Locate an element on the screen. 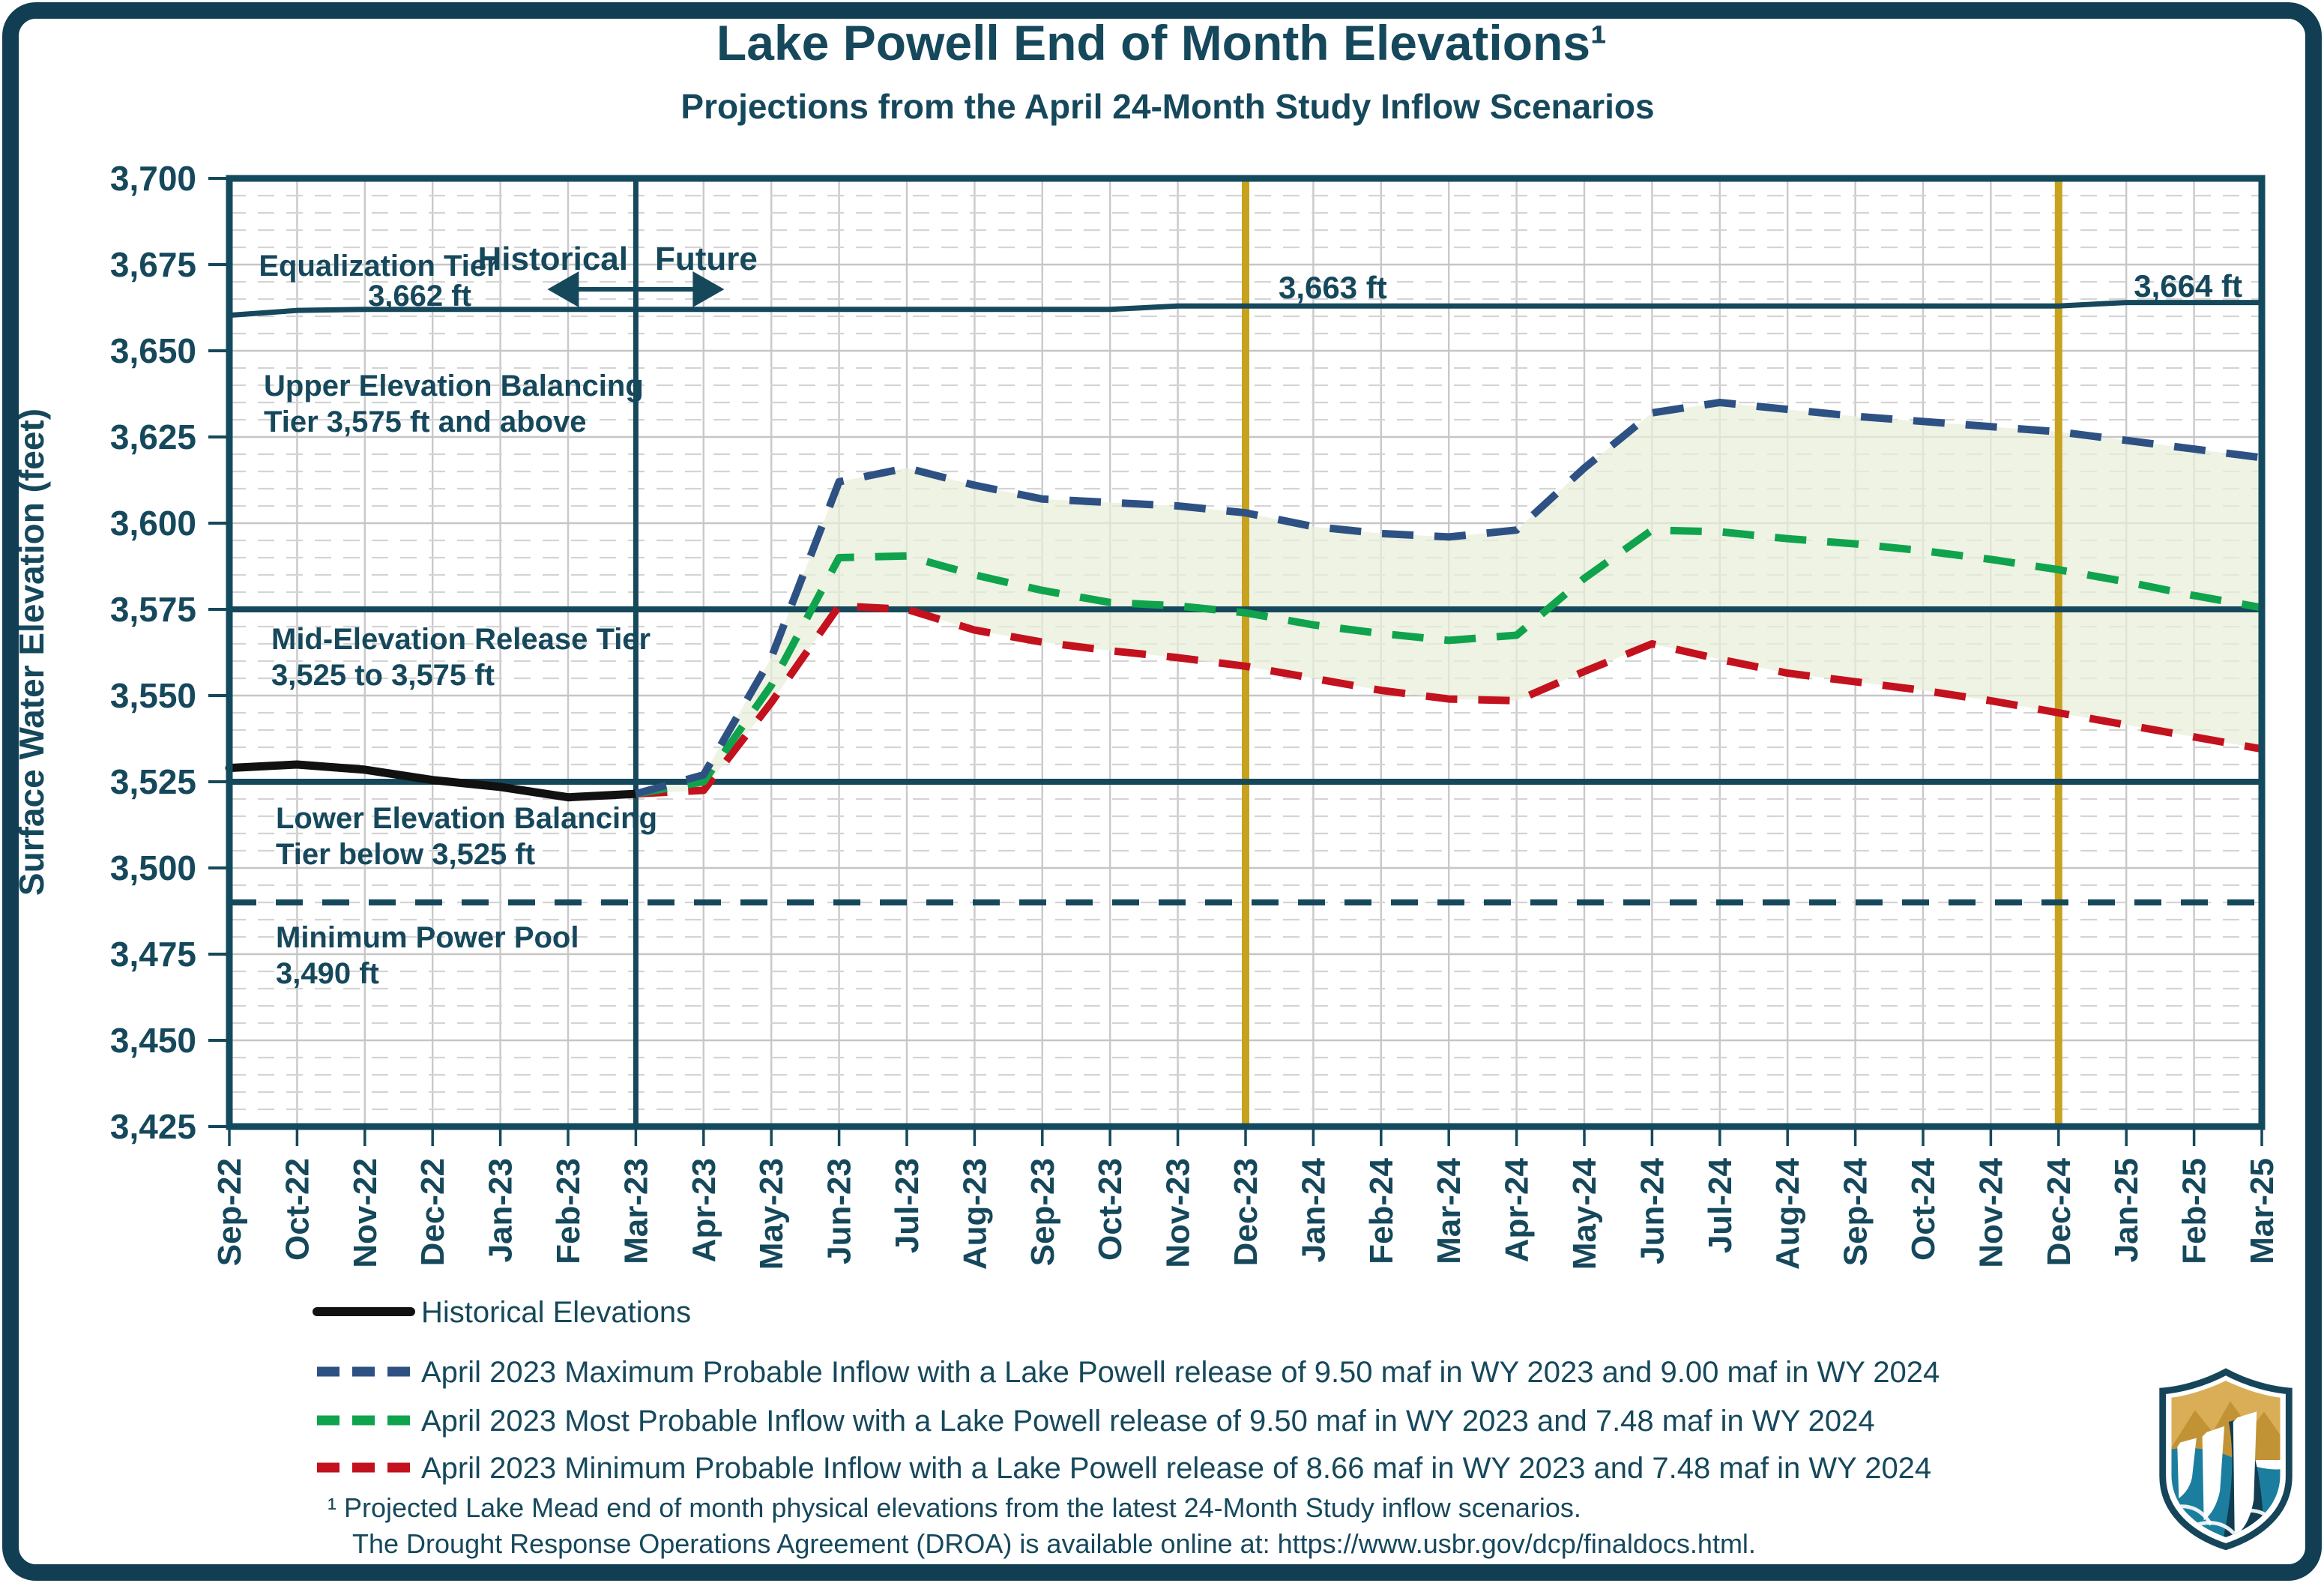 The height and width of the screenshot is (1583, 2324). upper-tier-label-line1: Upper Elevation Balancing is located at coordinates (454, 386).